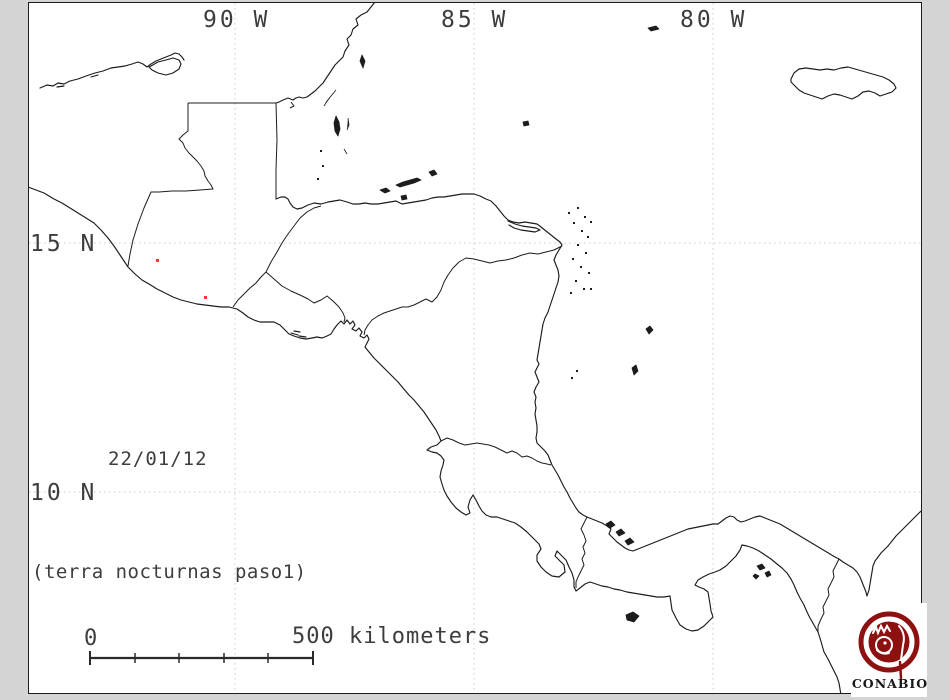 This screenshot has height=700, width=950. What do you see at coordinates (433, 173) in the screenshot?
I see `guanaja` at bounding box center [433, 173].